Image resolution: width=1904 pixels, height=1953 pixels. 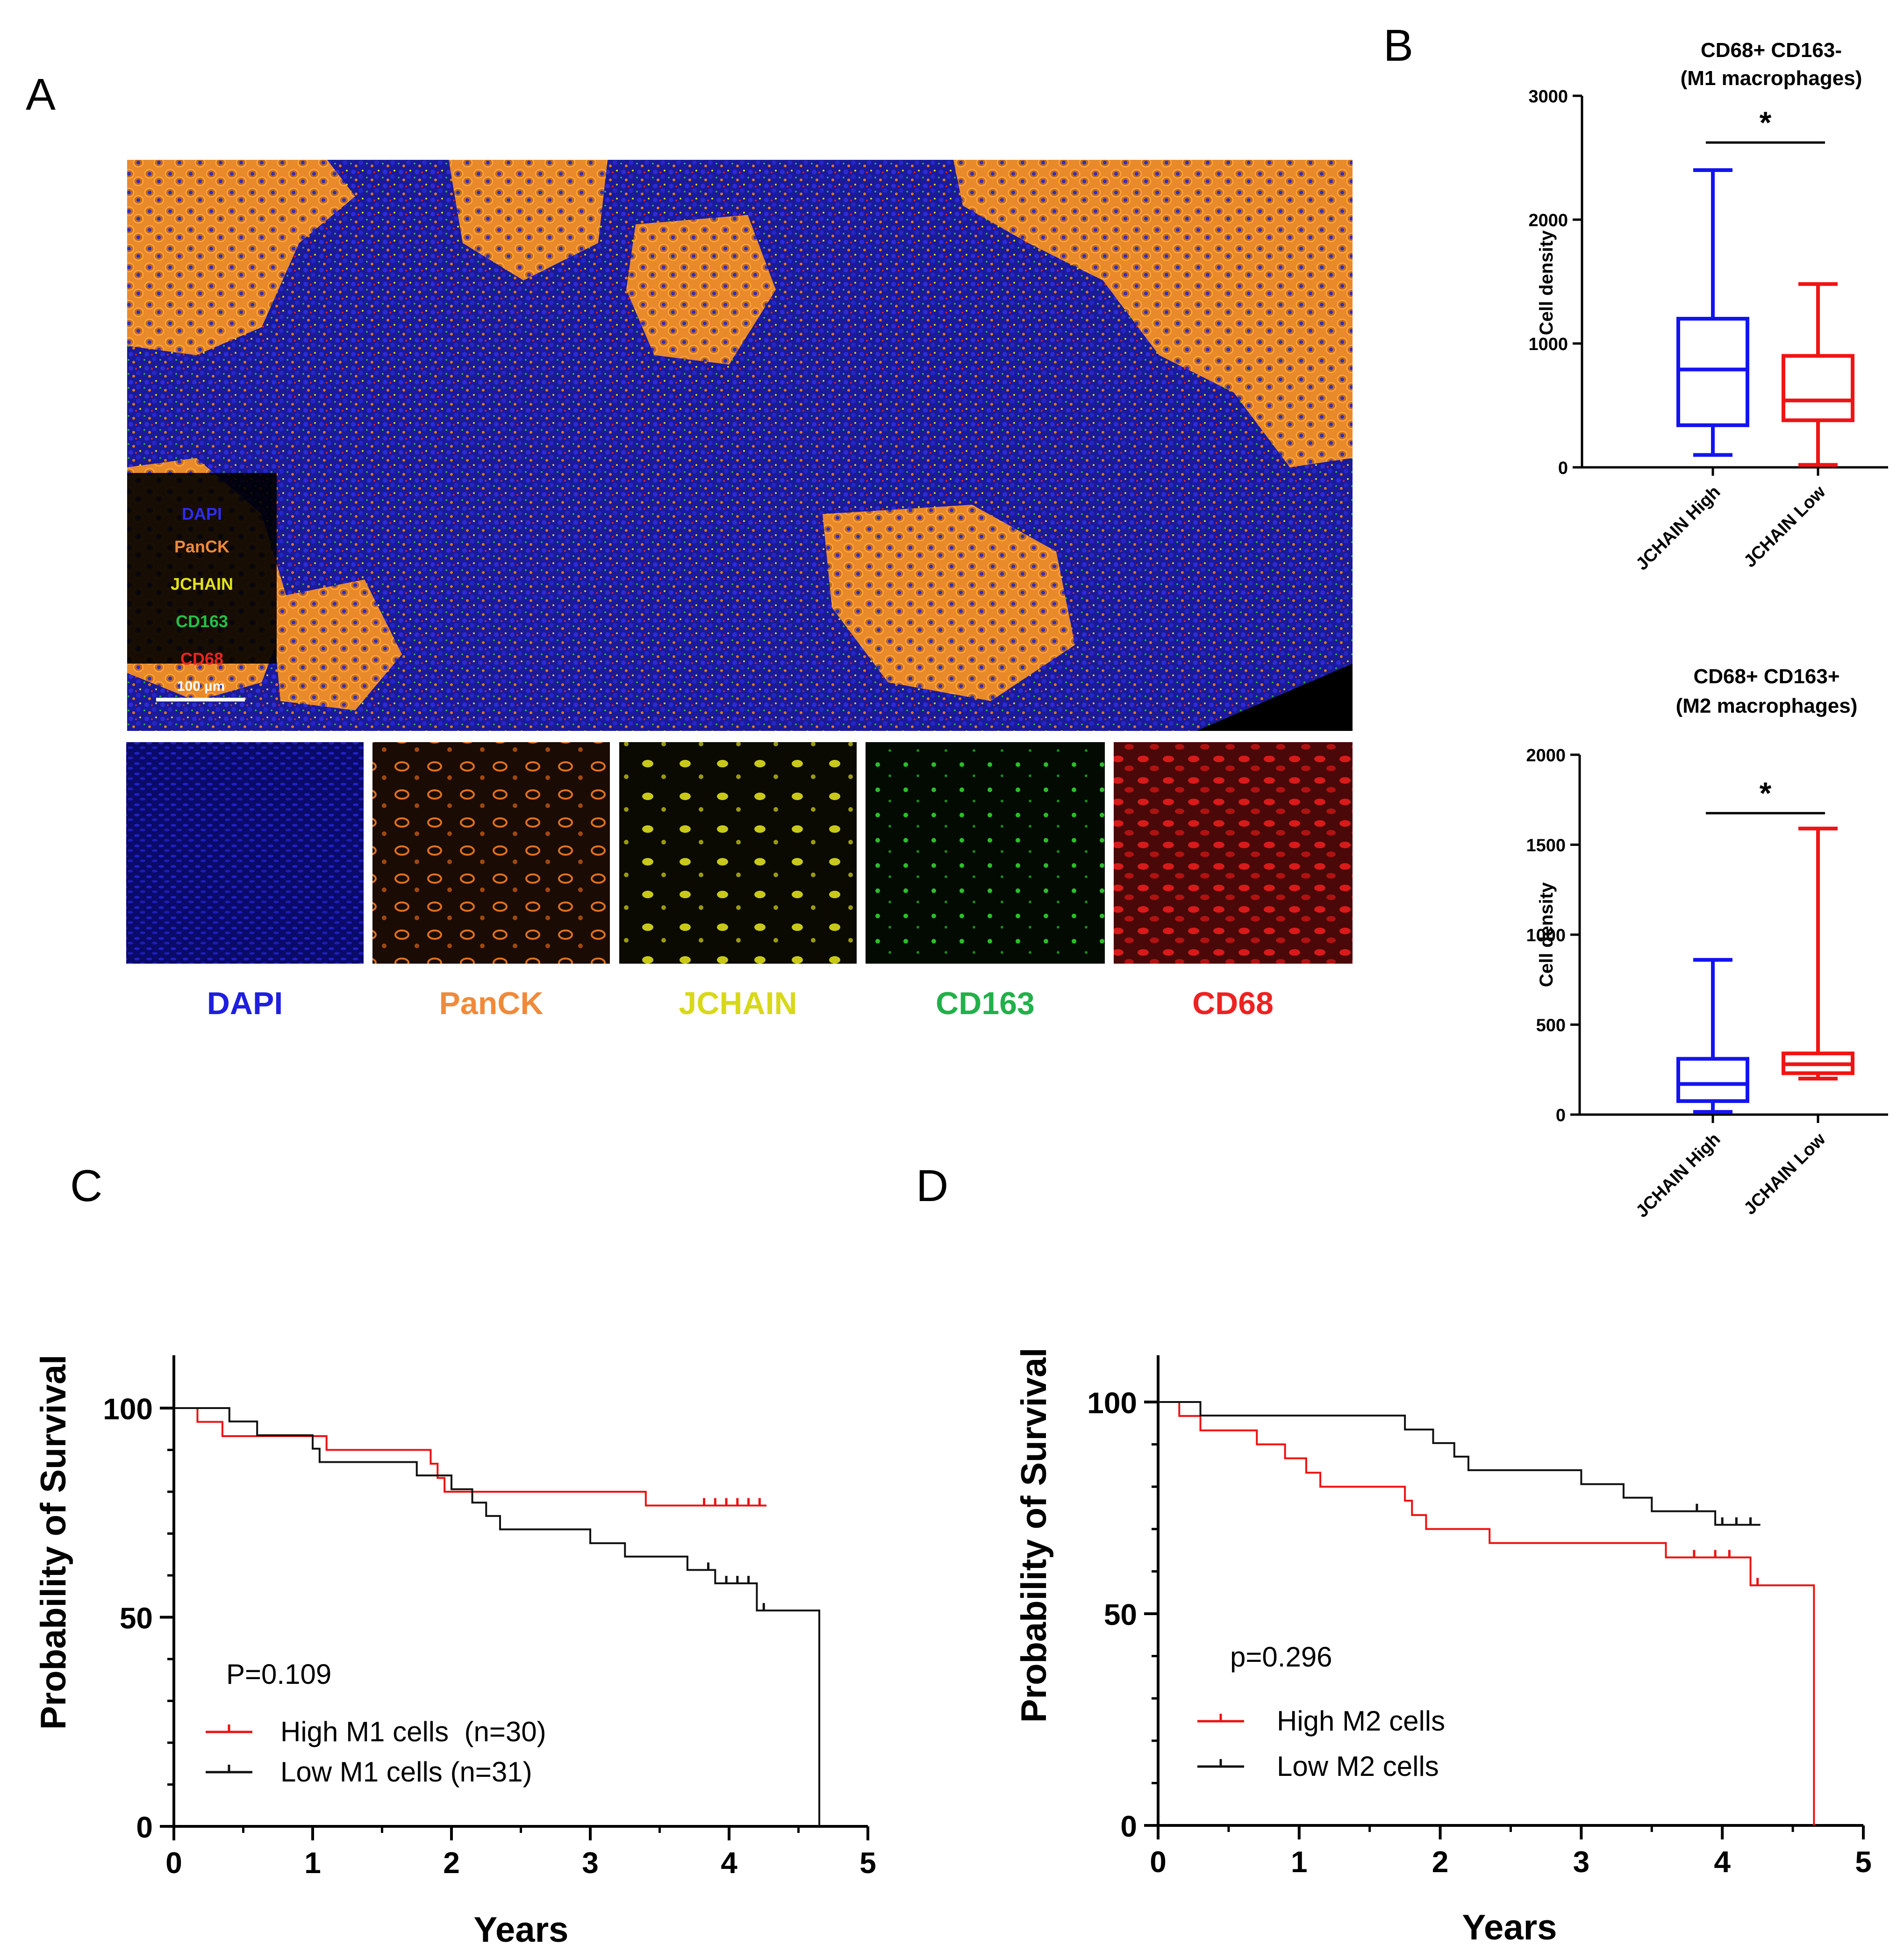 What do you see at coordinates (1546, 282) in the screenshot?
I see `boxplot-m1-ylabel: Cell density` at bounding box center [1546, 282].